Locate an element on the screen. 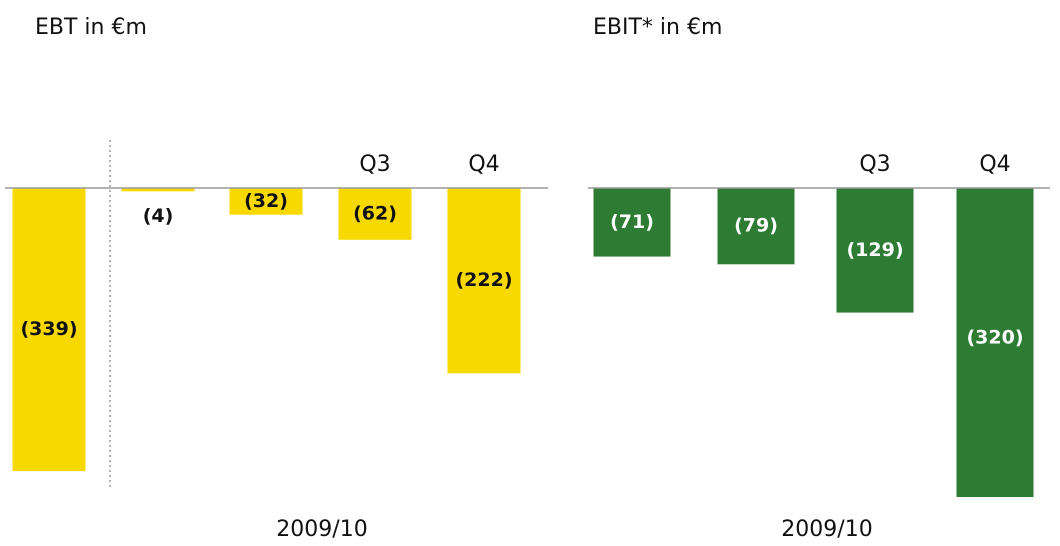 The height and width of the screenshot is (546, 1060). data-label: (32) is located at coordinates (266, 201).